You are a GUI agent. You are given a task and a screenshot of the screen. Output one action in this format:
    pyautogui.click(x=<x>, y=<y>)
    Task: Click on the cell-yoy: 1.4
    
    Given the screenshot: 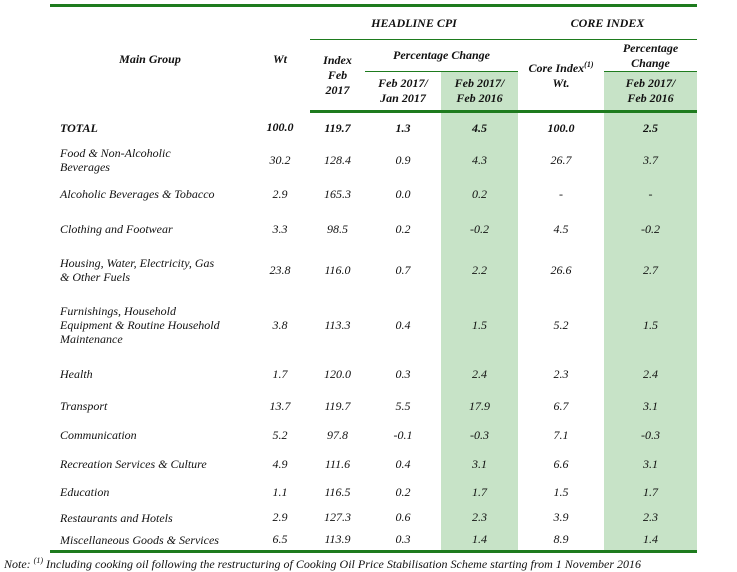 What is the action you would take?
    pyautogui.click(x=479, y=541)
    